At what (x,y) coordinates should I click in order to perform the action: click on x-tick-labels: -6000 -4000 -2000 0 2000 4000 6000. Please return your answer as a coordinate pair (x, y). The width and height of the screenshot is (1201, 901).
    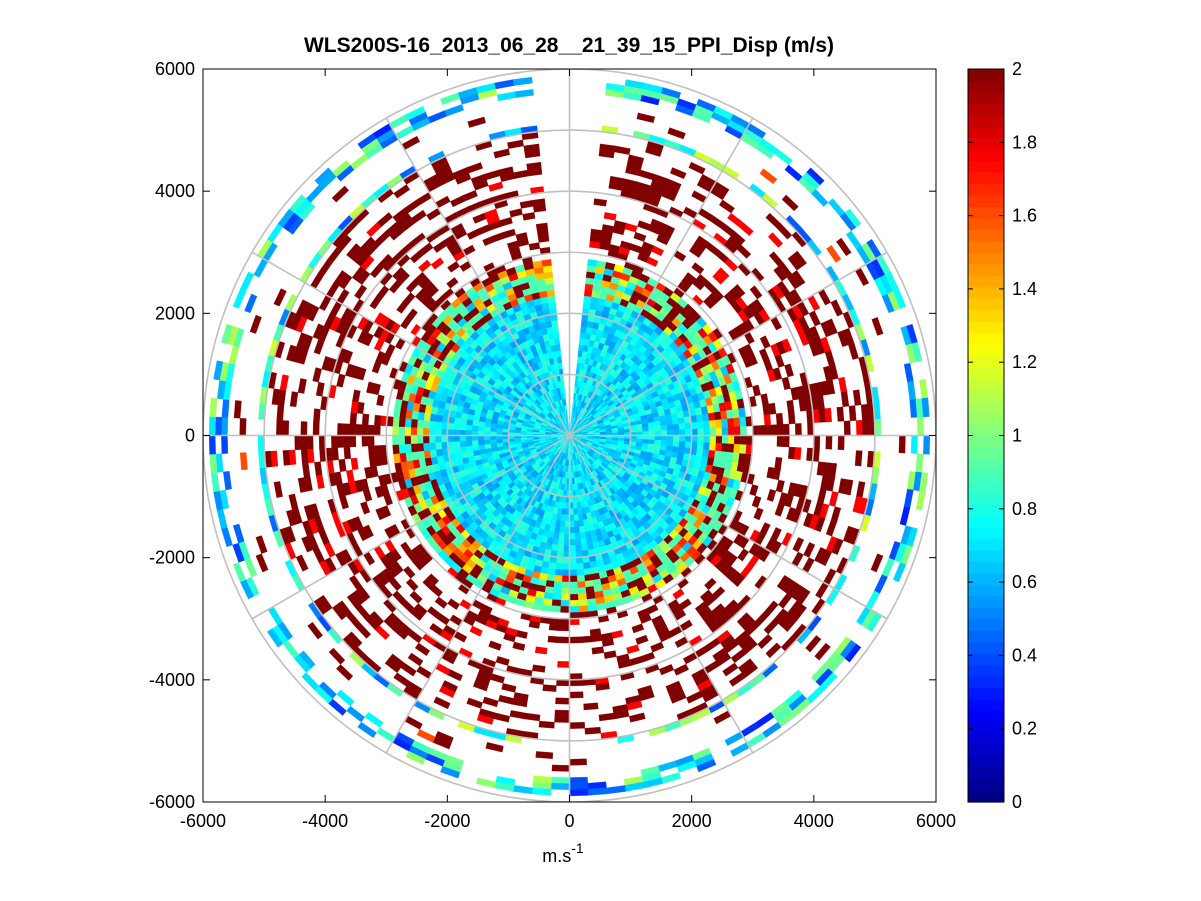
    Looking at the image, I should click on (568, 821).